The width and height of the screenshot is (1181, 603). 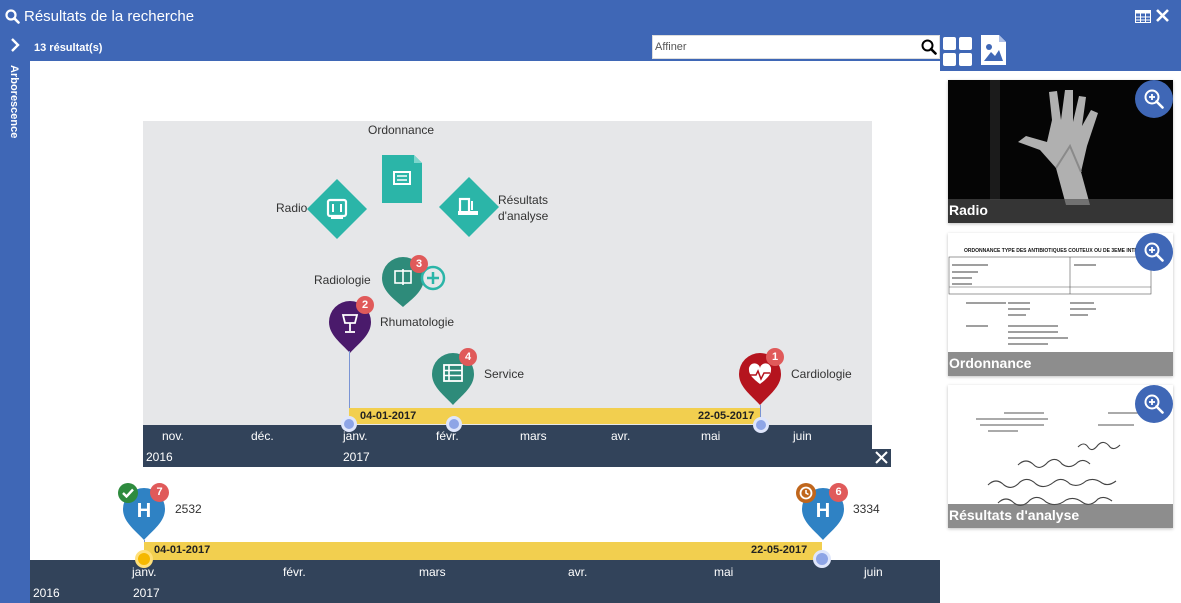 I want to click on count-badge: 4, so click(x=468, y=357).